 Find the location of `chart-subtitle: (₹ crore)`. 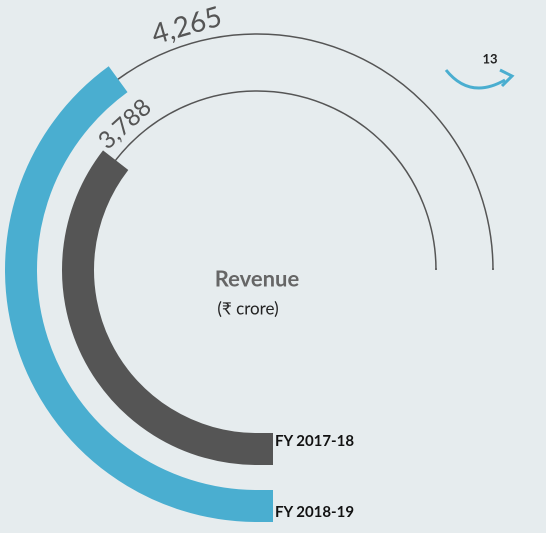

chart-subtitle: (₹ crore) is located at coordinates (247, 307).